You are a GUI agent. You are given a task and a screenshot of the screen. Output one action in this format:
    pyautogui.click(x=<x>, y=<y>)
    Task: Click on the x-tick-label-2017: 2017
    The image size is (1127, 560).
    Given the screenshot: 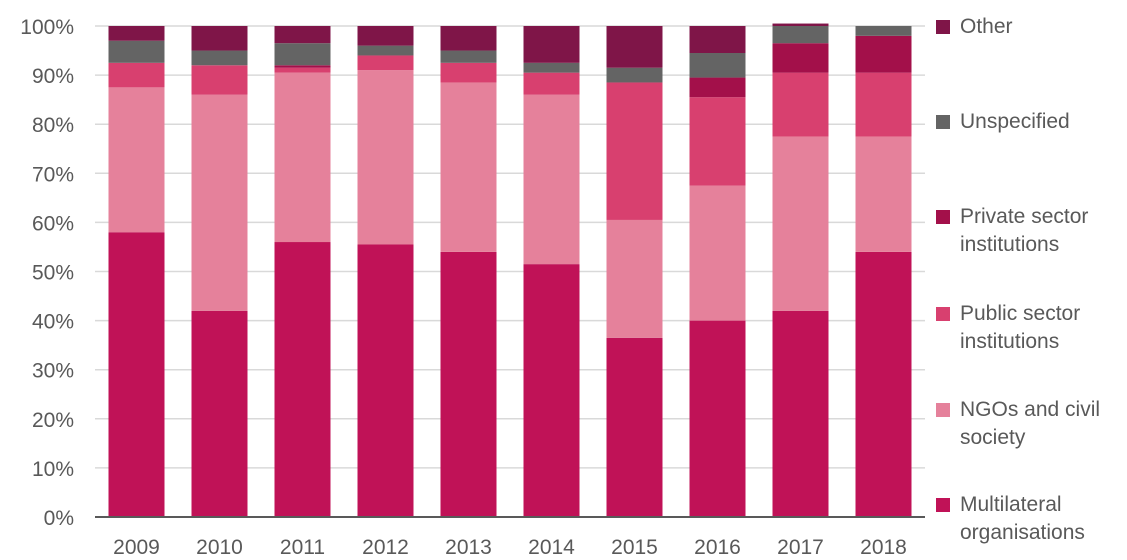 What is the action you would take?
    pyautogui.click(x=800, y=547)
    